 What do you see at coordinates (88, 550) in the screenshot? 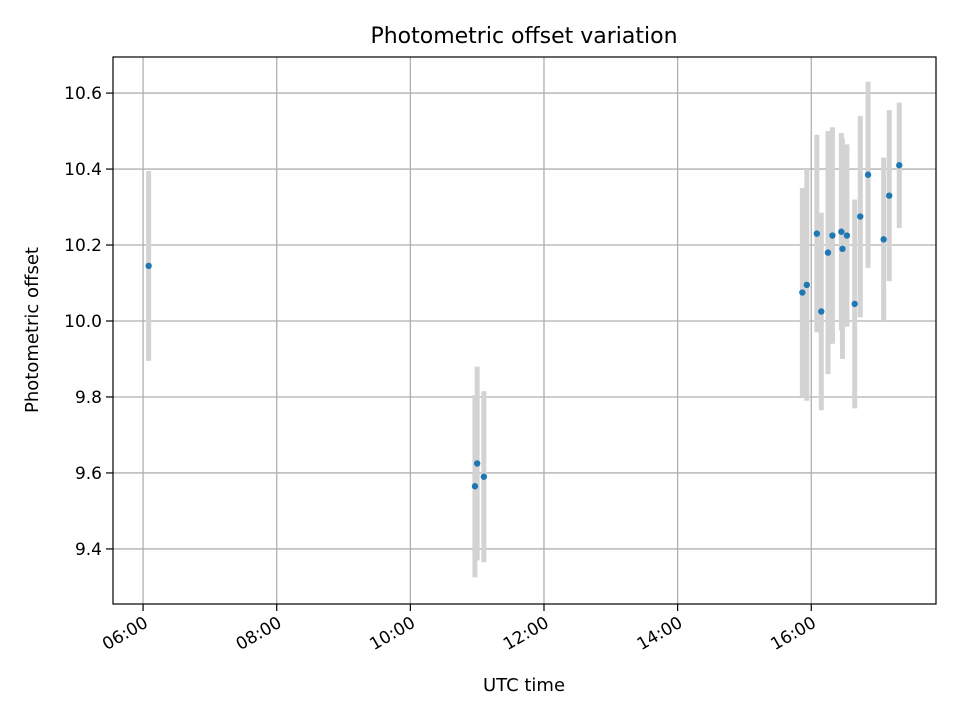
I see `y-tick-label: 9.4` at bounding box center [88, 550].